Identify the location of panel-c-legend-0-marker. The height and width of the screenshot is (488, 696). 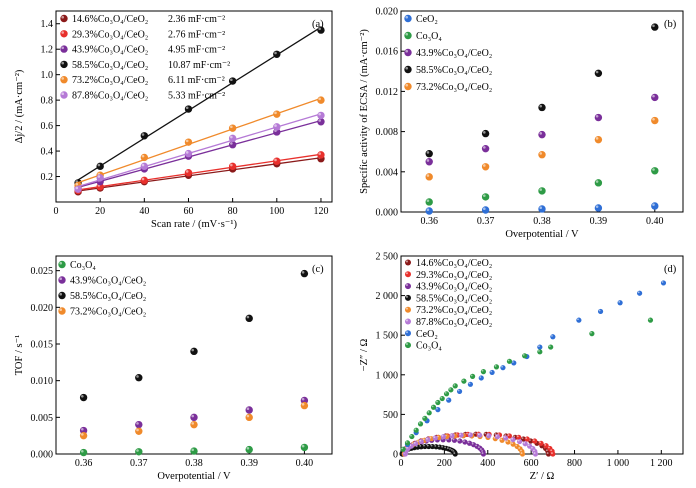
(62, 264).